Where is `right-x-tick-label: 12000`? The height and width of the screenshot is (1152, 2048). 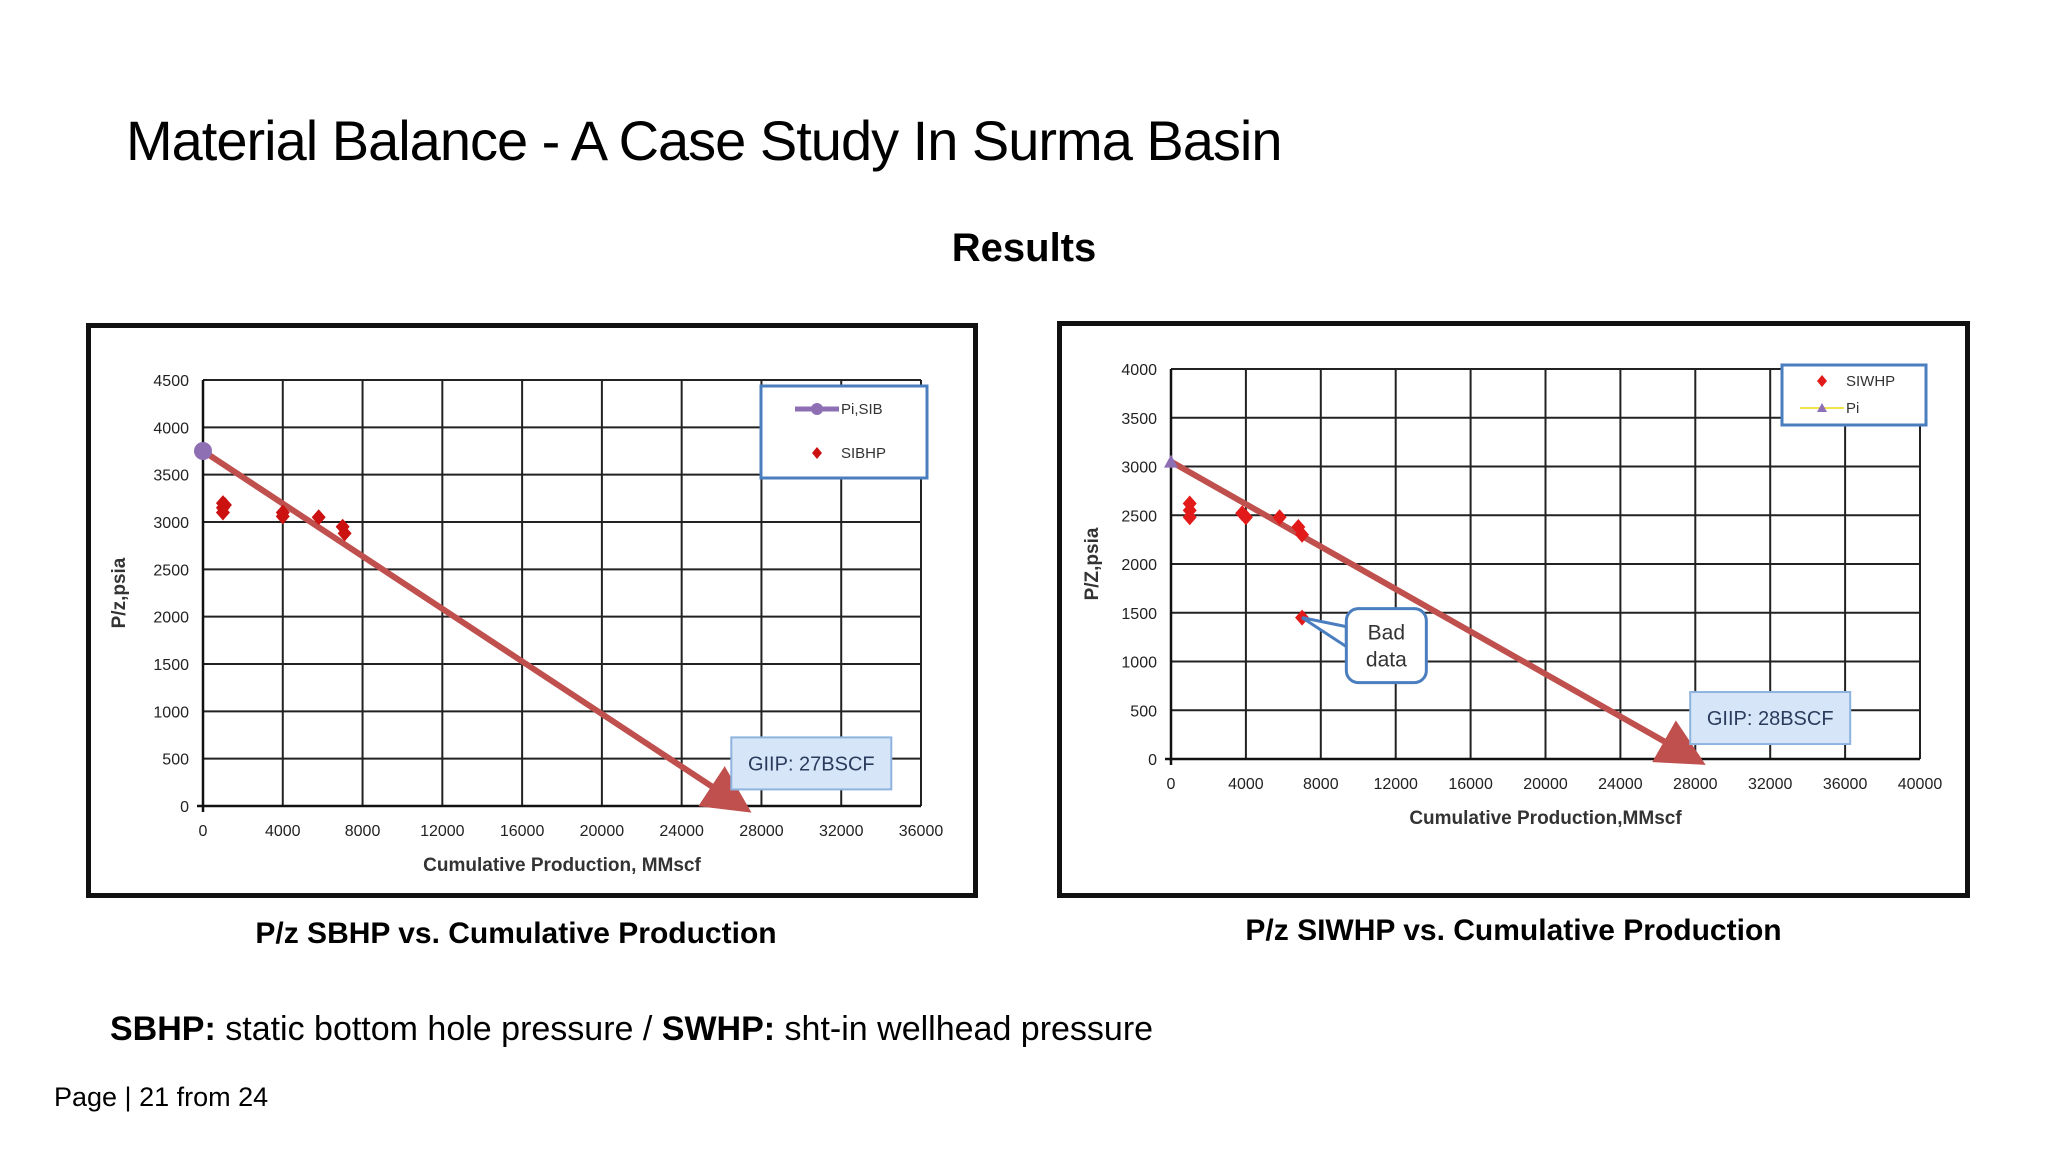 right-x-tick-label: 12000 is located at coordinates (1395, 784).